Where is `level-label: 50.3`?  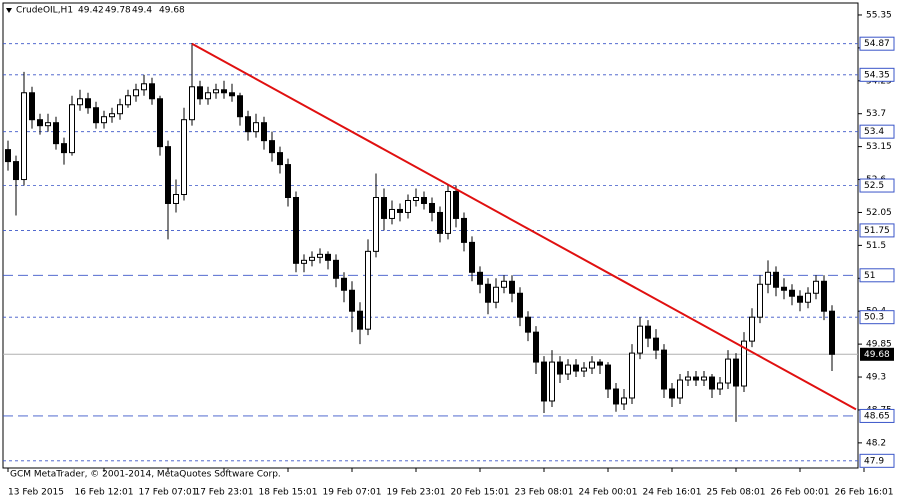
level-label: 50.3 is located at coordinates (874, 318).